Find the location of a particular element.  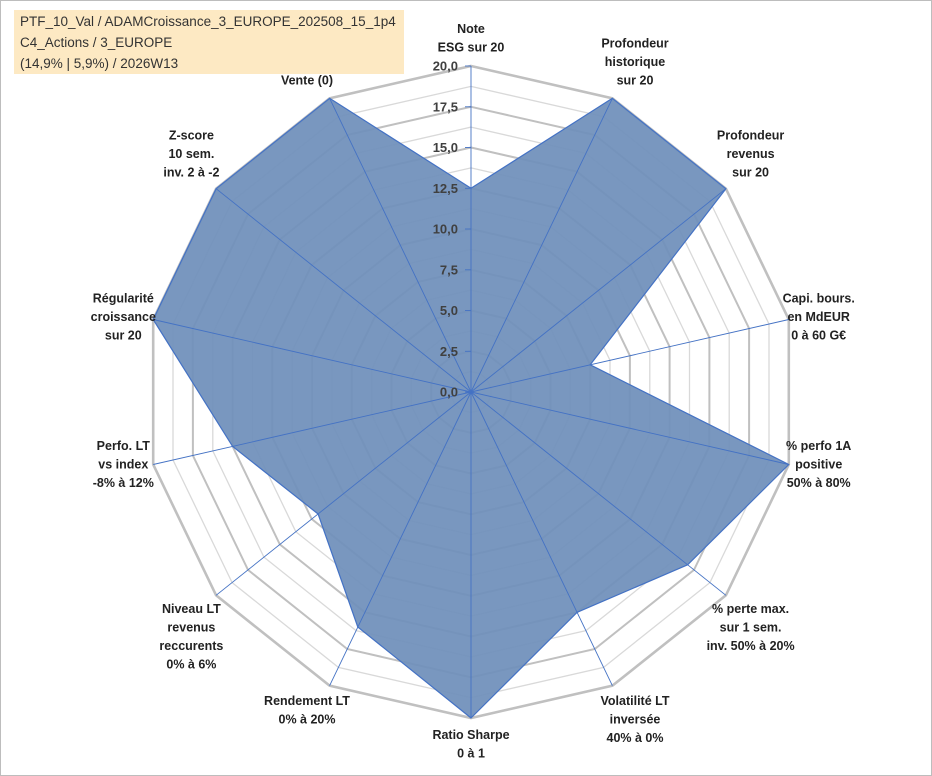

axis-label-6: Volatilité LT inversée 40% à 0% is located at coordinates (635, 719).